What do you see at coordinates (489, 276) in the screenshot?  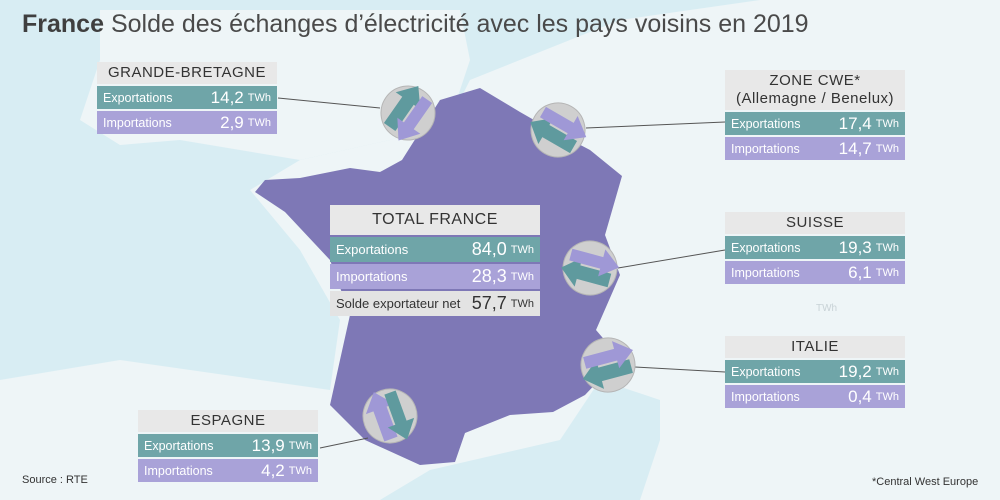 I see `row-value: 28,3` at bounding box center [489, 276].